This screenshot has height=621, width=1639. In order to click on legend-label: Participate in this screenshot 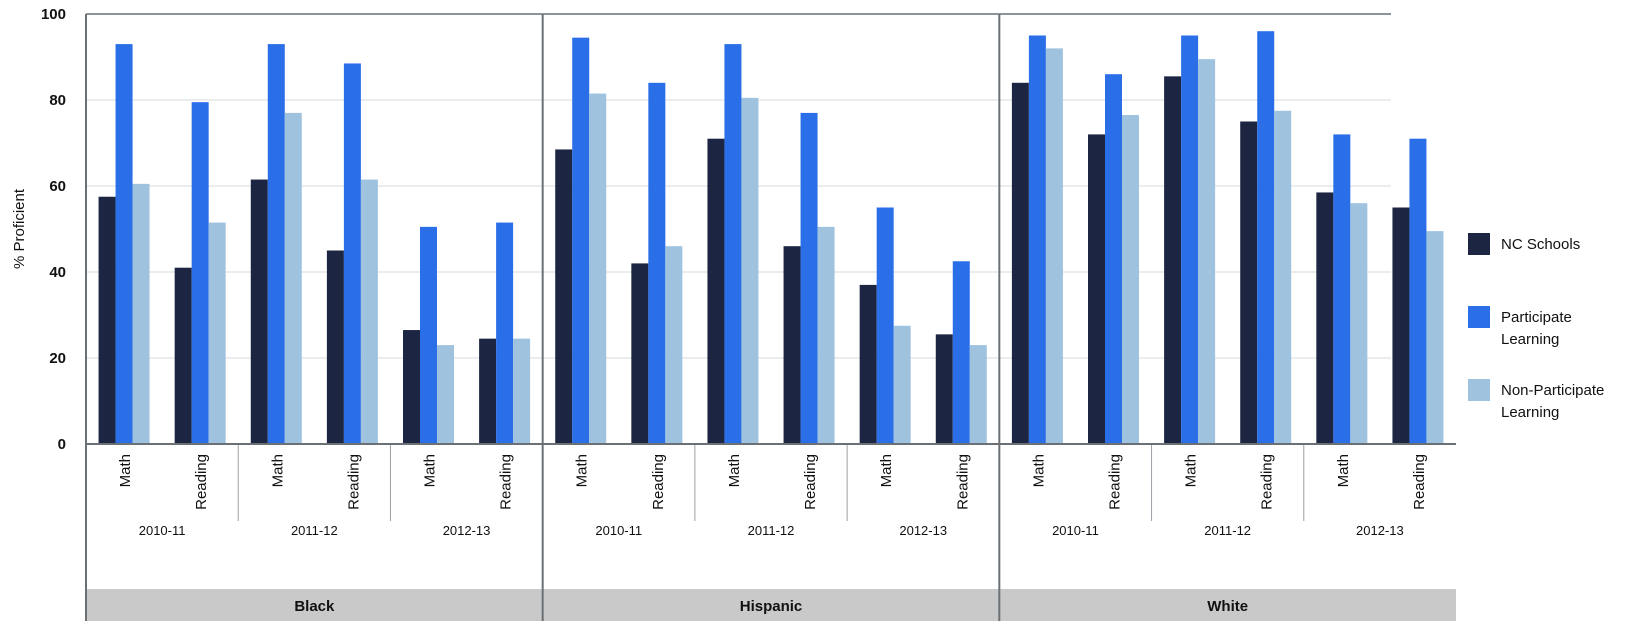, I will do `click(1536, 317)`.